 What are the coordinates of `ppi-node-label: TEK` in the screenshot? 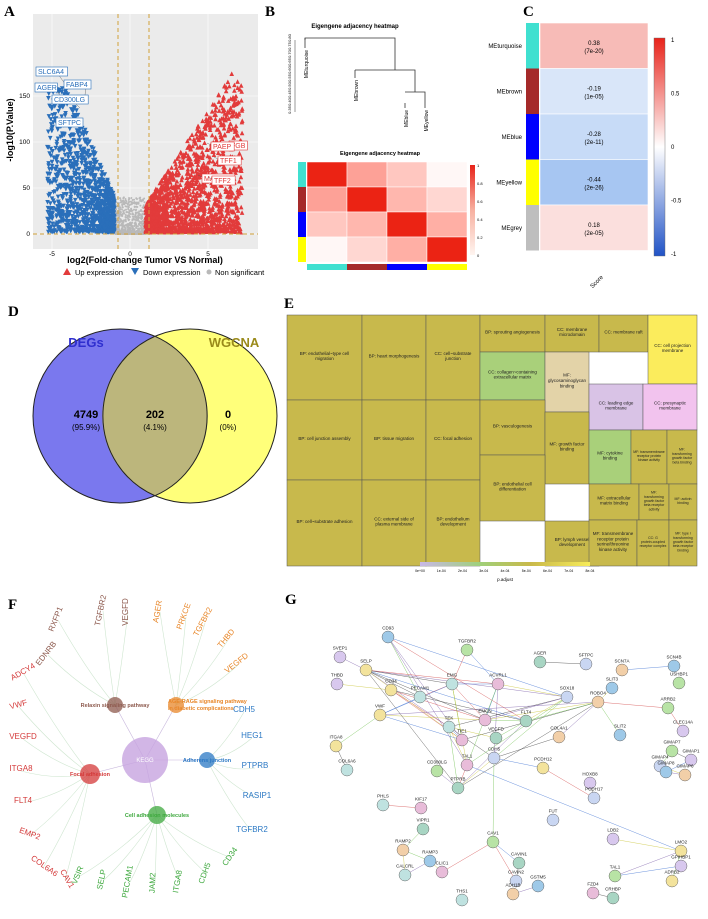 It's located at (449, 718).